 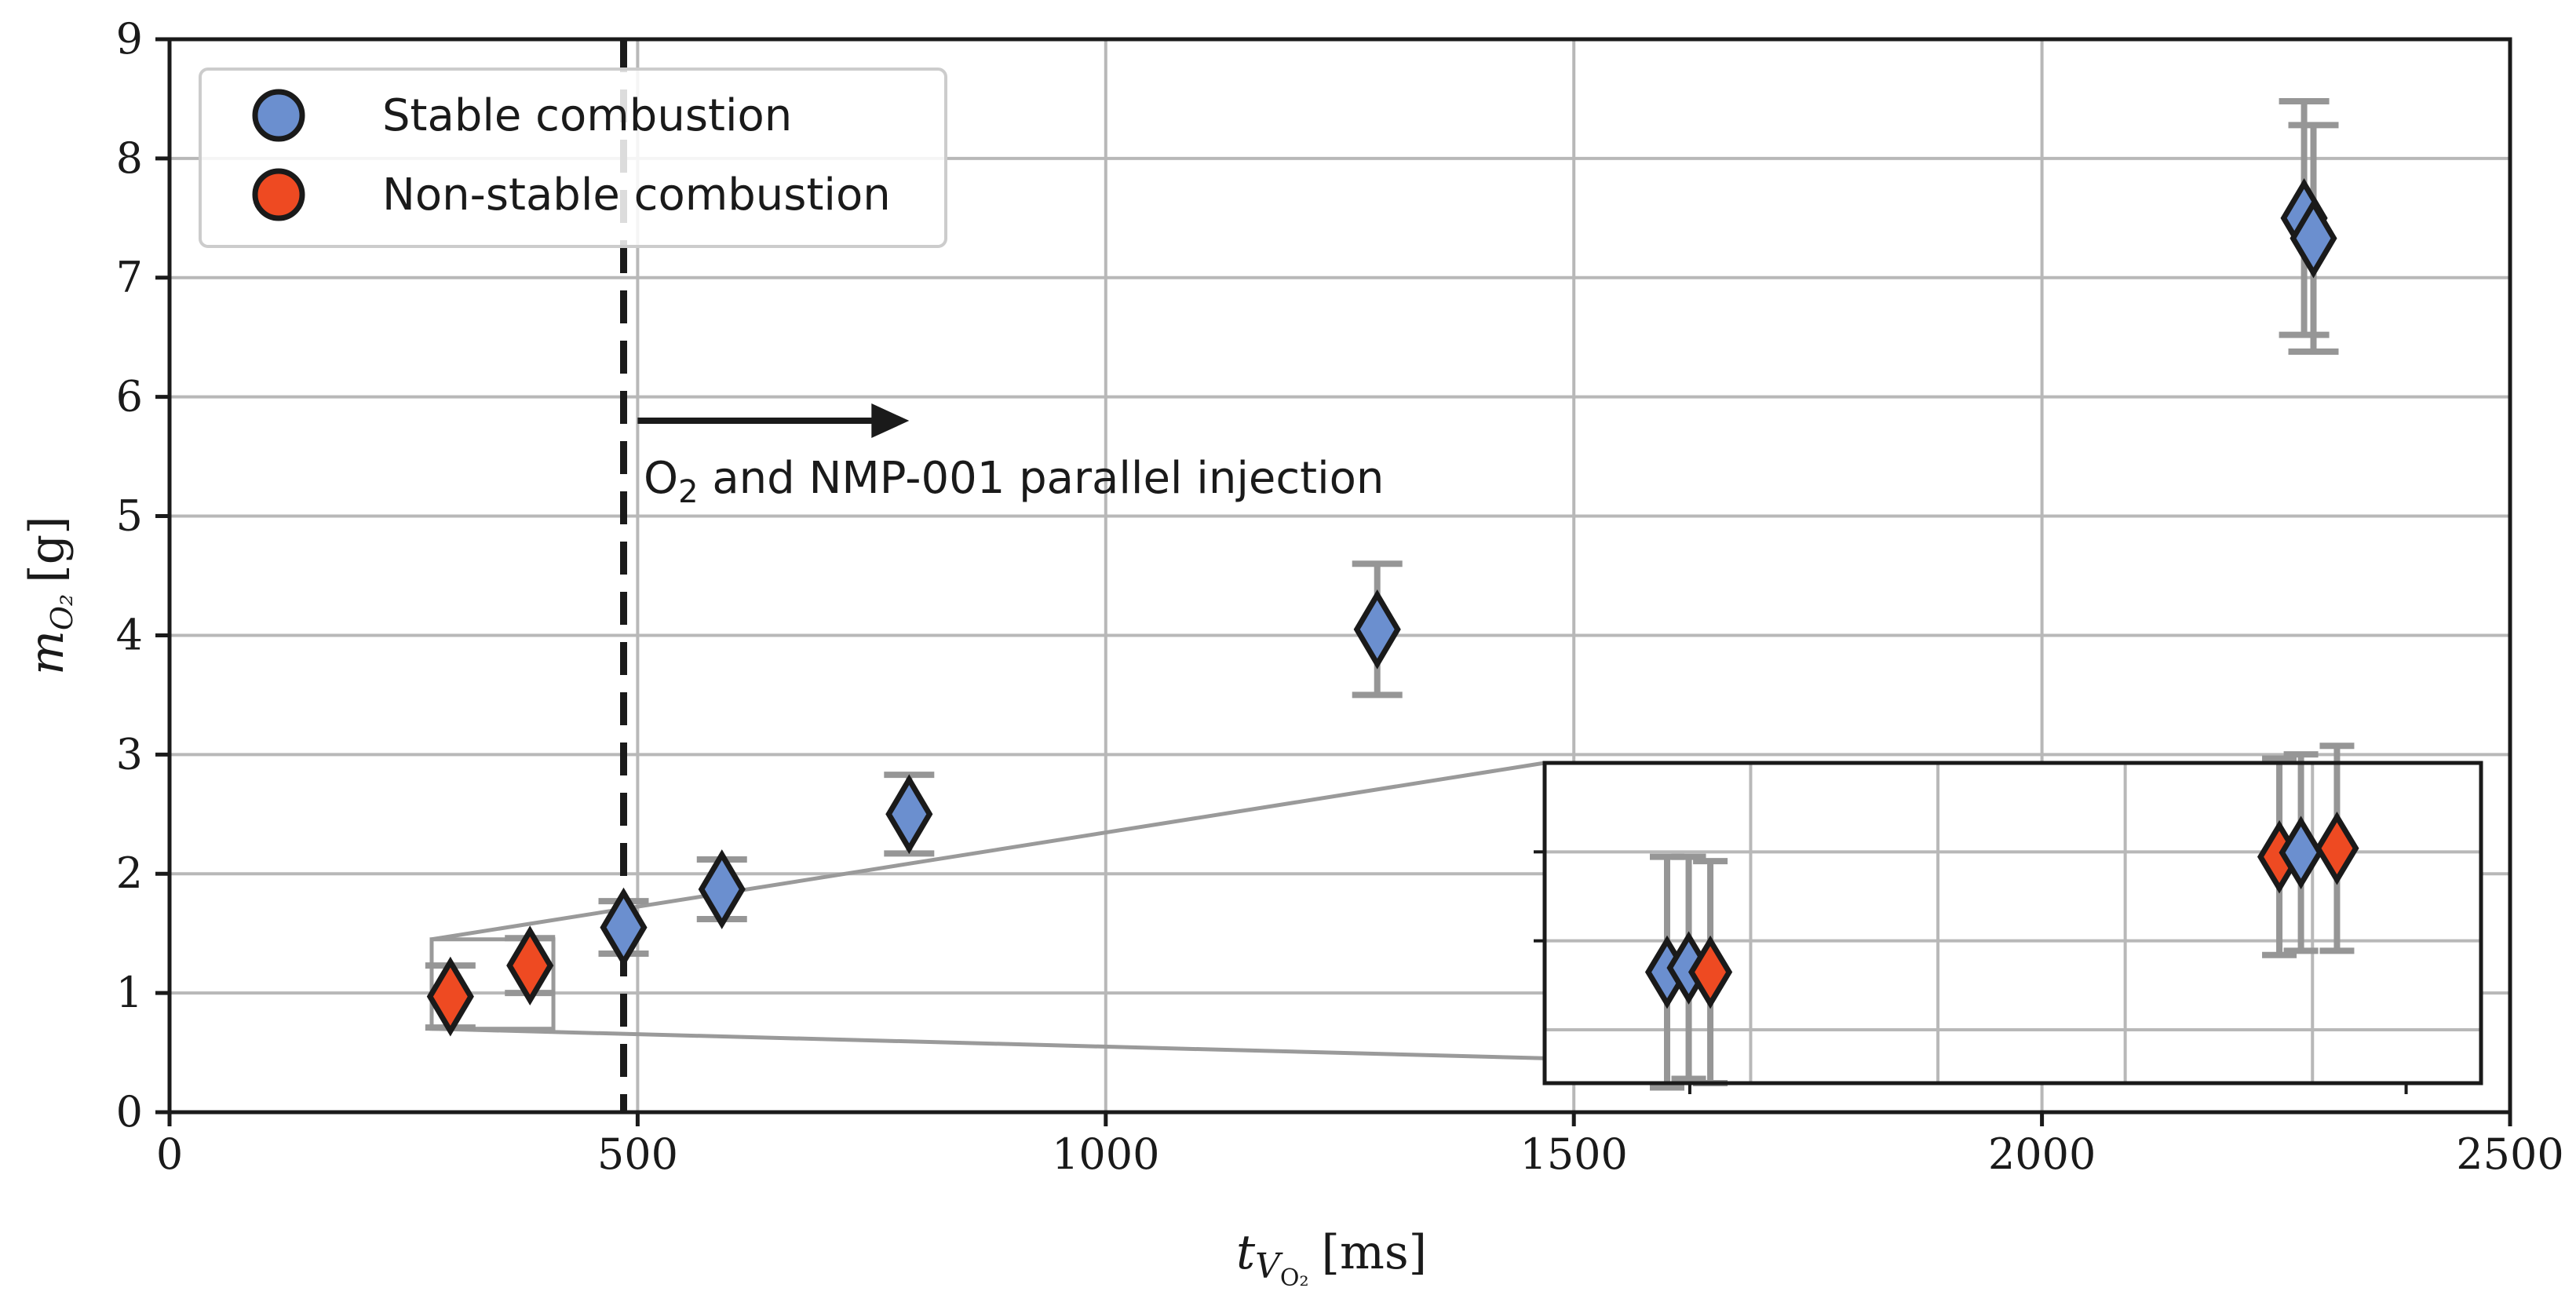 I want to click on legend-marker-stable, so click(x=278, y=115).